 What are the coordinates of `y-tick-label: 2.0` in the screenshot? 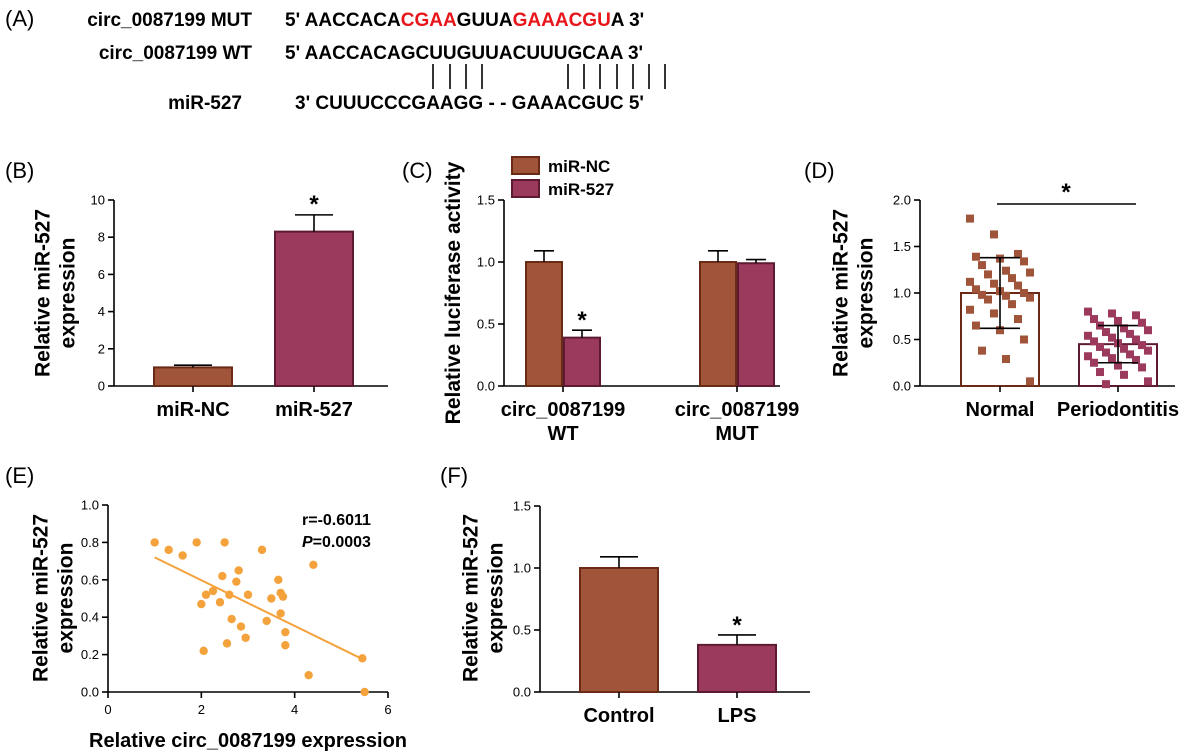 It's located at (902, 200).